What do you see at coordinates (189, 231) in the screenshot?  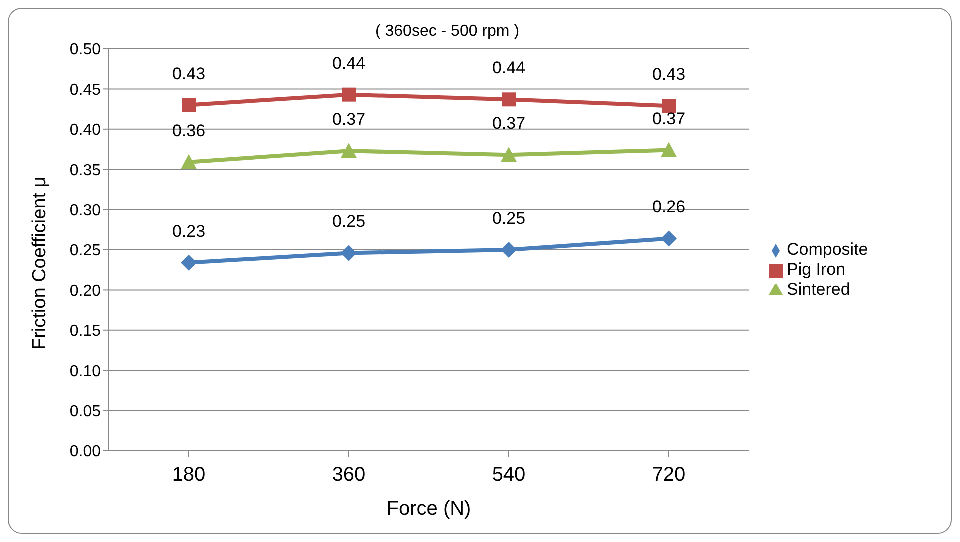 I see `data-label: 0.23` at bounding box center [189, 231].